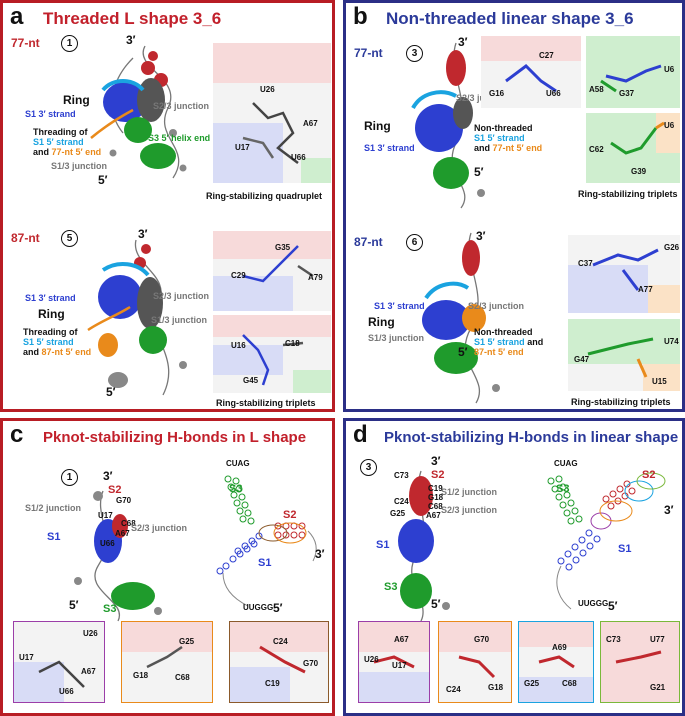  Describe the element at coordinates (167, 662) in the screenshot. I see `inset-c2` at that location.